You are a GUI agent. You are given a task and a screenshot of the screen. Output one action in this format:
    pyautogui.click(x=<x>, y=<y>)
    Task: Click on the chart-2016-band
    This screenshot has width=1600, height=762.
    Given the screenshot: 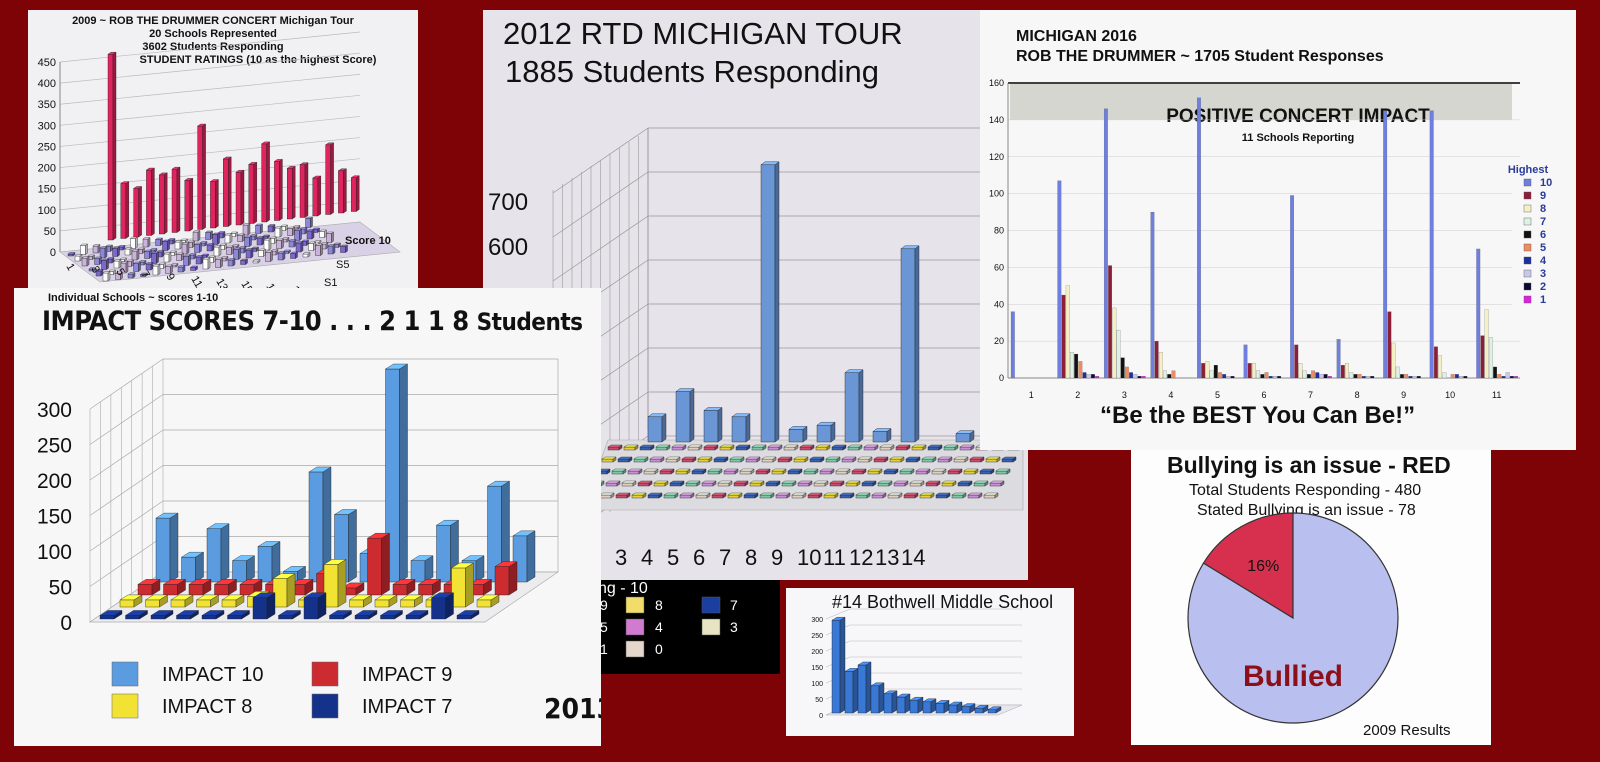 What is the action you would take?
    pyautogui.click(x=1261, y=101)
    